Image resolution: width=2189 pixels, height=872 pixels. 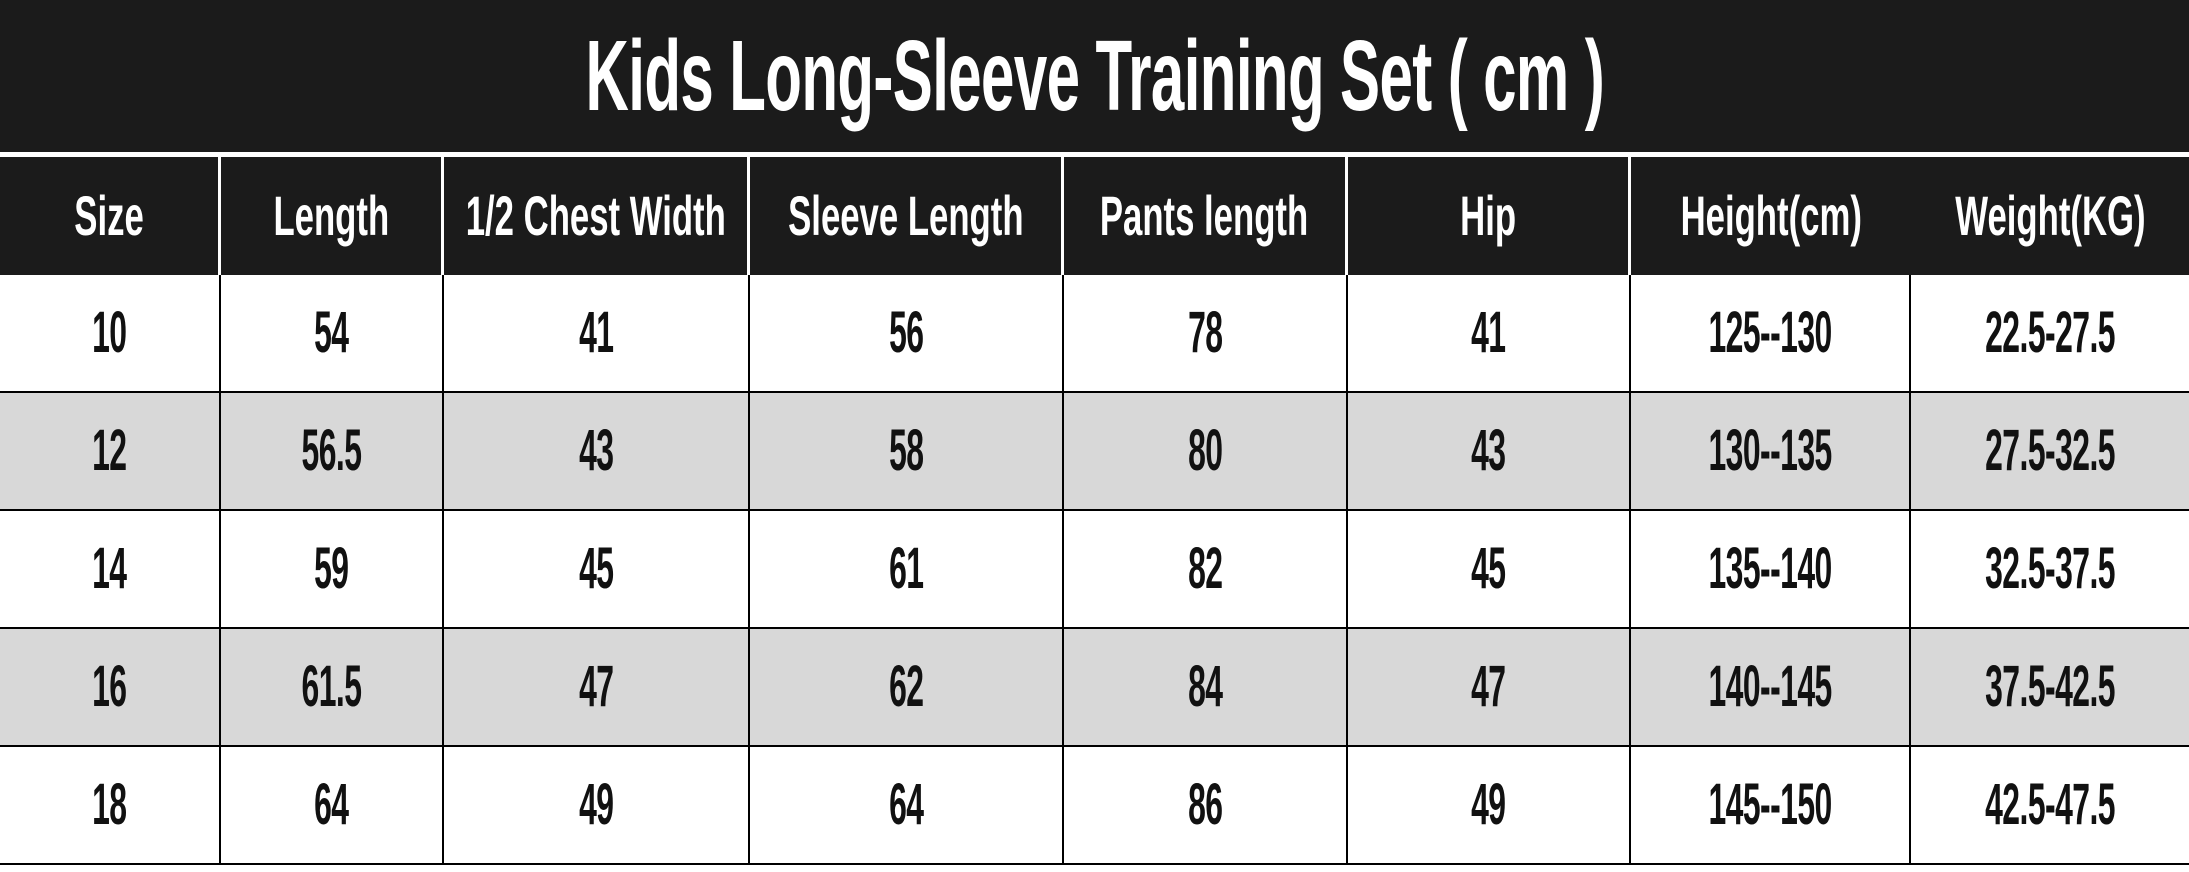 I want to click on header-label: Size, so click(x=109, y=215).